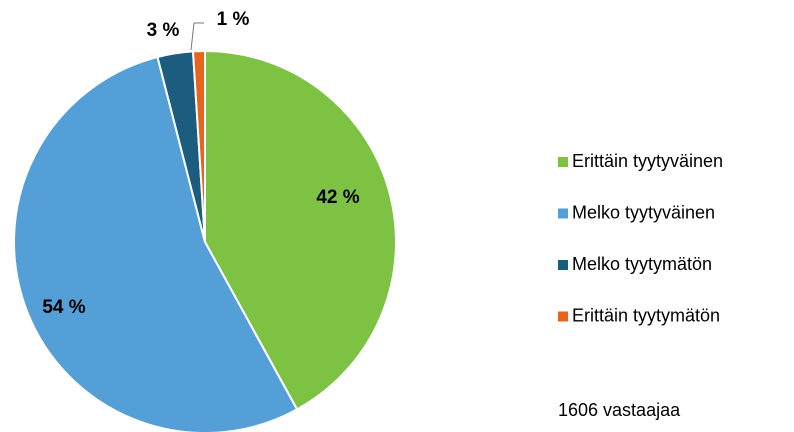 The image size is (794, 432). Describe the element at coordinates (619, 410) in the screenshot. I see `annotation: 1606 vastaajaa` at that location.